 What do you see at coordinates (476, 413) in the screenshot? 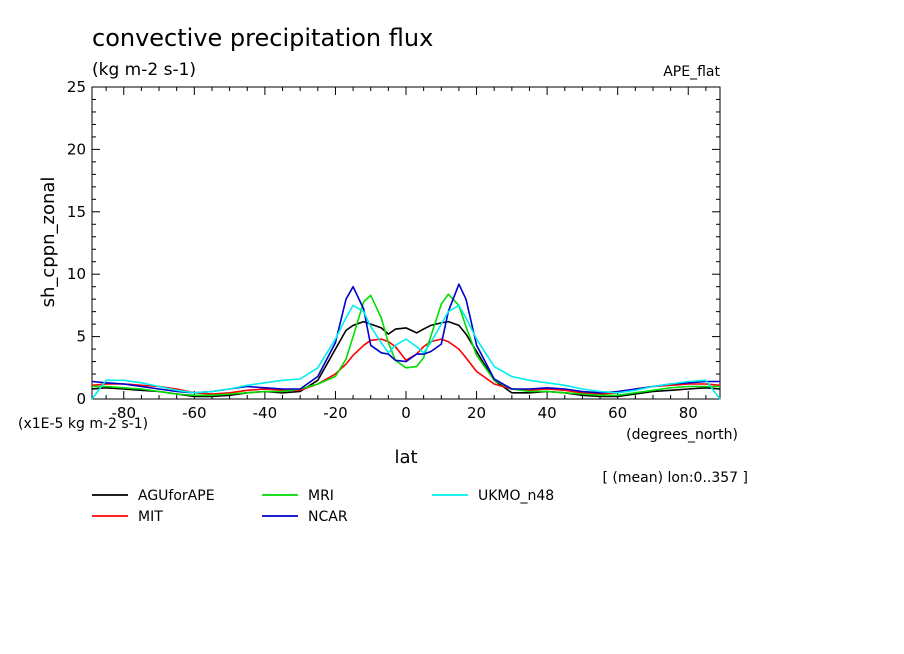
I see `x-tick-label: 20` at bounding box center [476, 413].